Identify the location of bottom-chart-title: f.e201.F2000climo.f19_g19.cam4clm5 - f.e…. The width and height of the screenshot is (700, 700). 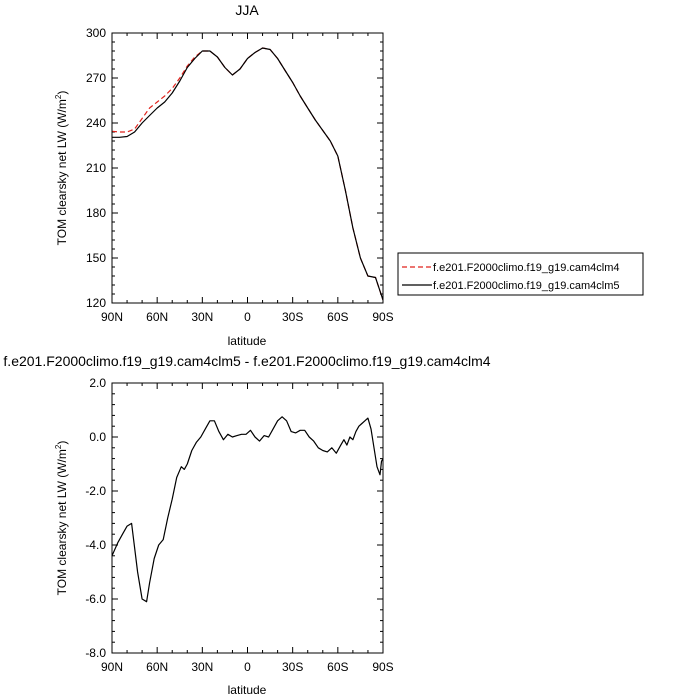
(246, 361).